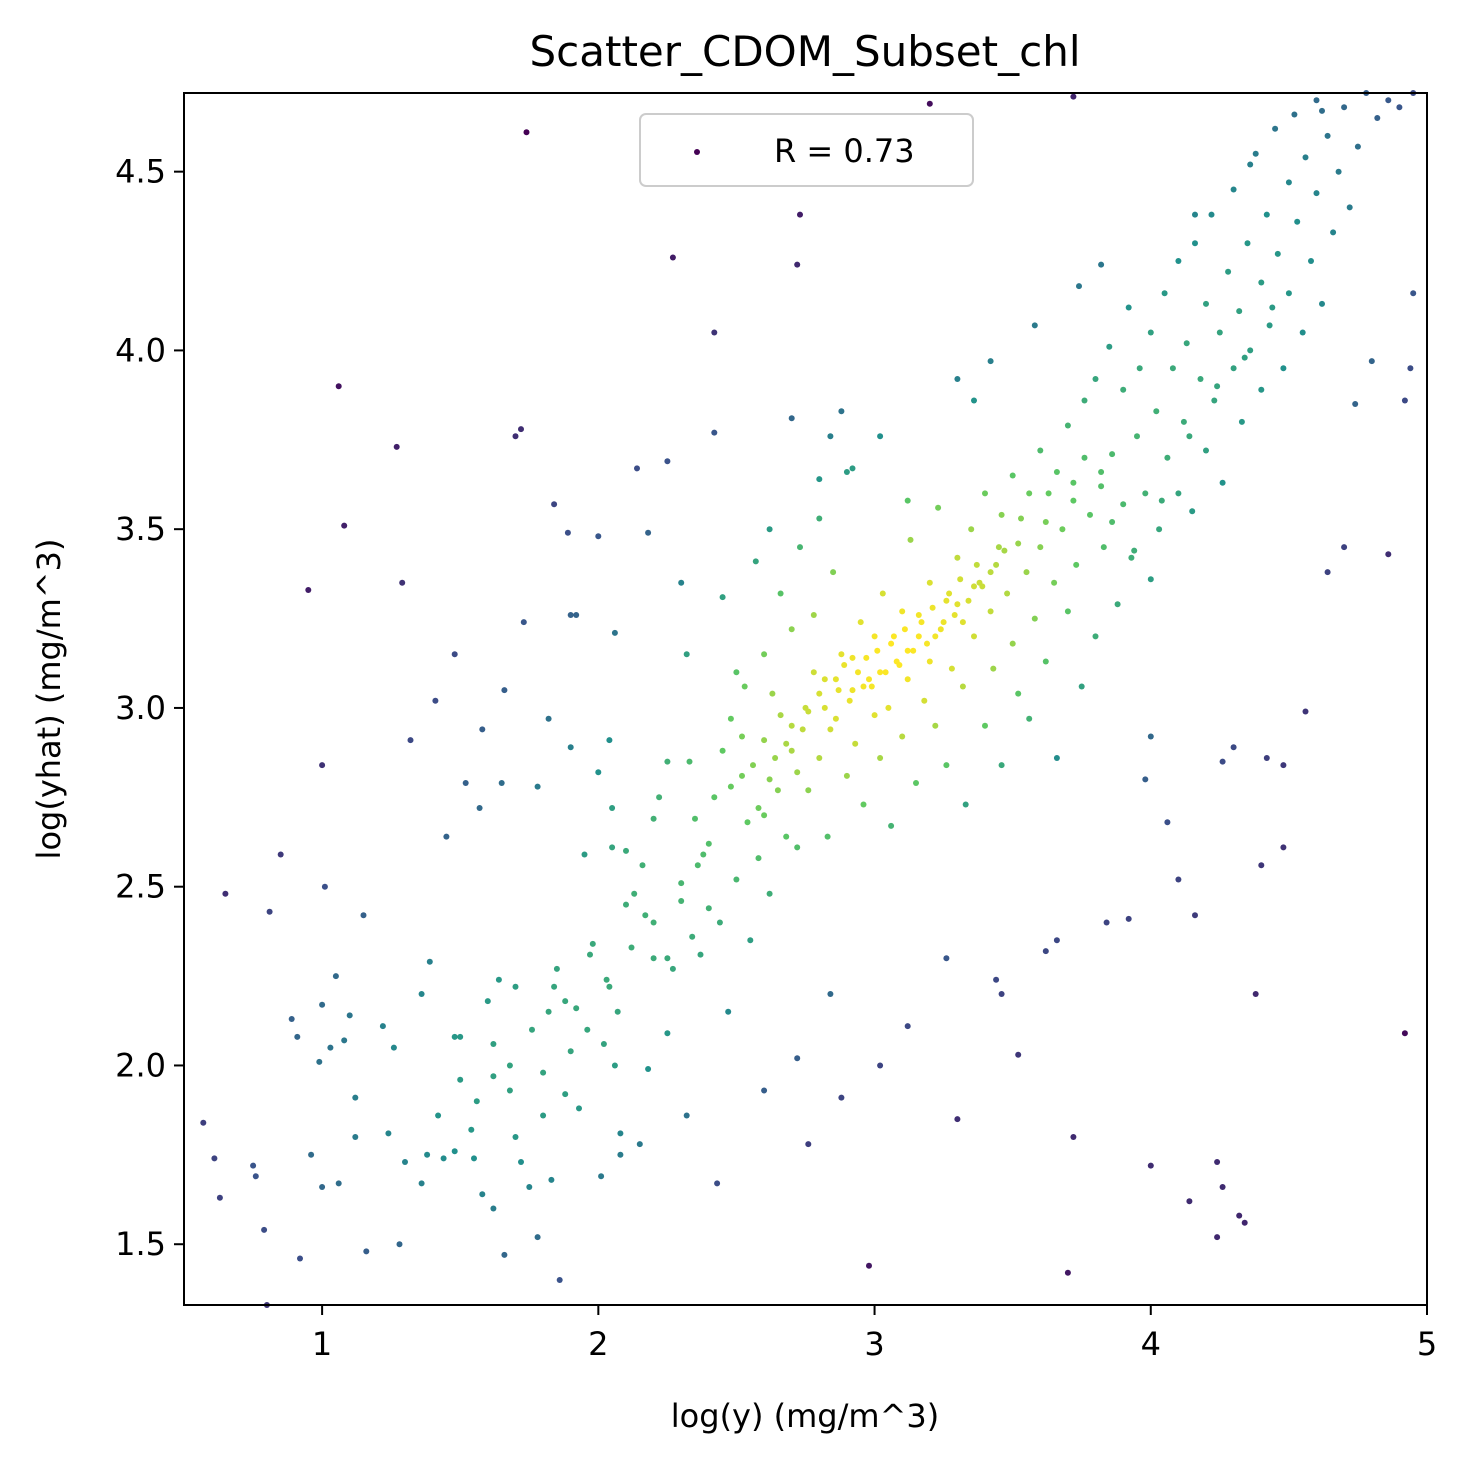 The width and height of the screenshot is (1470, 1466). I want to click on y-tick-label: 2.0, so click(140, 1065).